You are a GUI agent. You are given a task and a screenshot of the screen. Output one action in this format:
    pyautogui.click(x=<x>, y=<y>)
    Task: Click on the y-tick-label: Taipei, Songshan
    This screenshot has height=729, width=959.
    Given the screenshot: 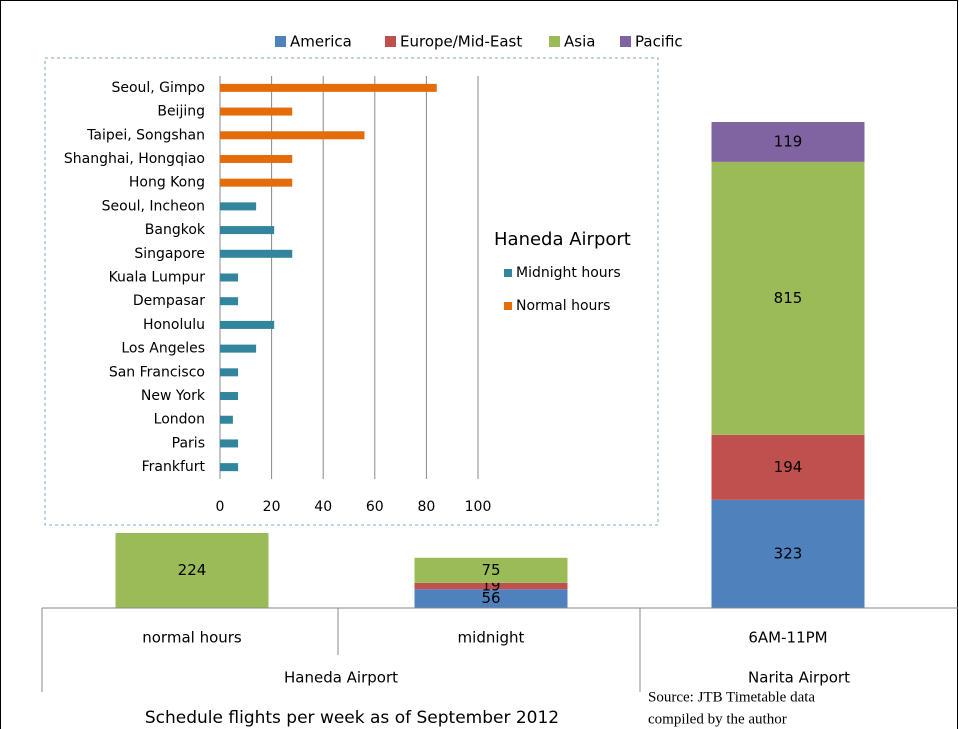 What is the action you would take?
    pyautogui.click(x=145, y=135)
    